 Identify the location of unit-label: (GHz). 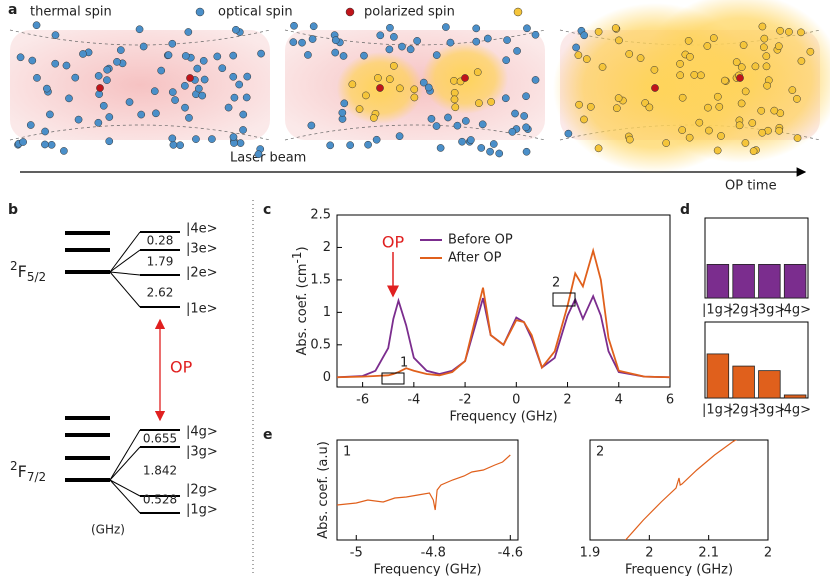
(108, 530).